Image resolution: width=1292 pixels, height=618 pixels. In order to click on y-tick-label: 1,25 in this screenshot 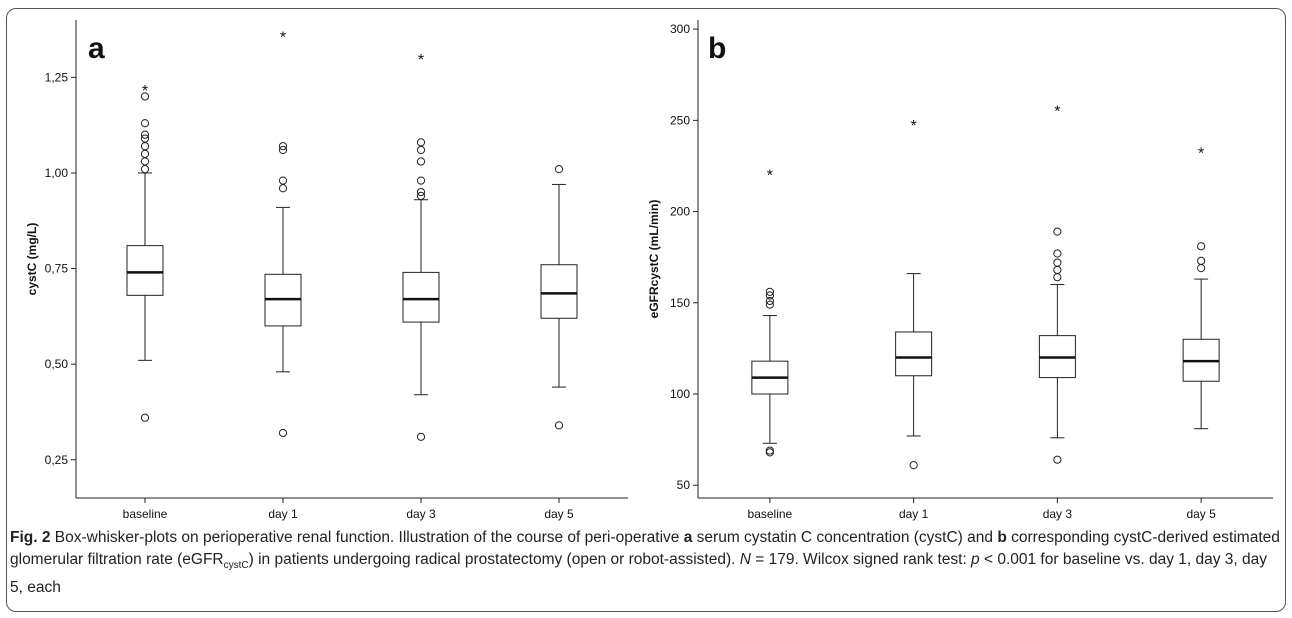, I will do `click(57, 77)`.